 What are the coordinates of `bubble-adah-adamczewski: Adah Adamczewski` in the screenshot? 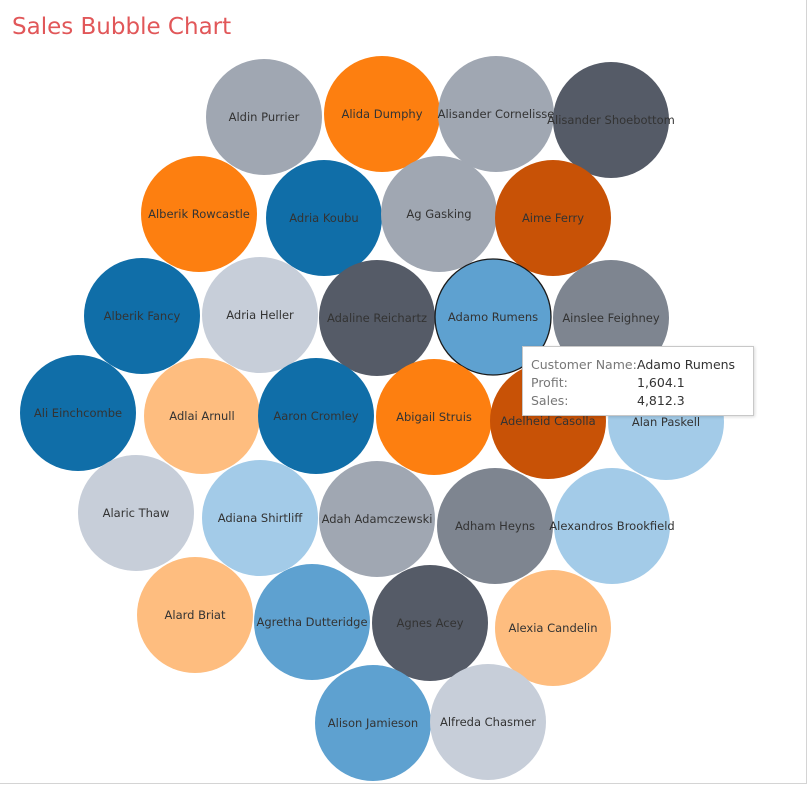 It's located at (377, 519).